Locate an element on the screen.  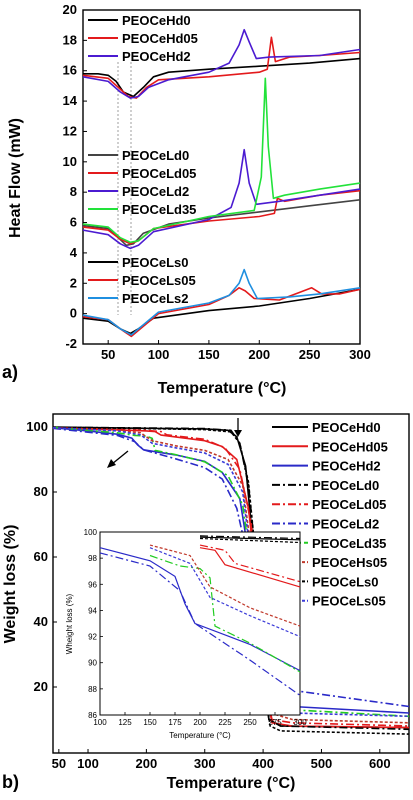
inset-series-line-PEOCeLd35 is located at coordinates (225, 613).